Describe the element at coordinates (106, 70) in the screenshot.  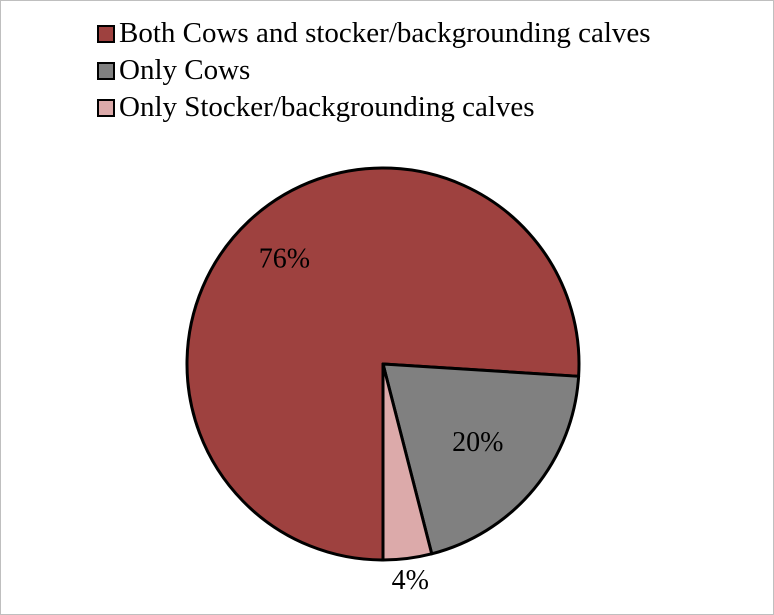
I see `legend-swatch-only-cows` at that location.